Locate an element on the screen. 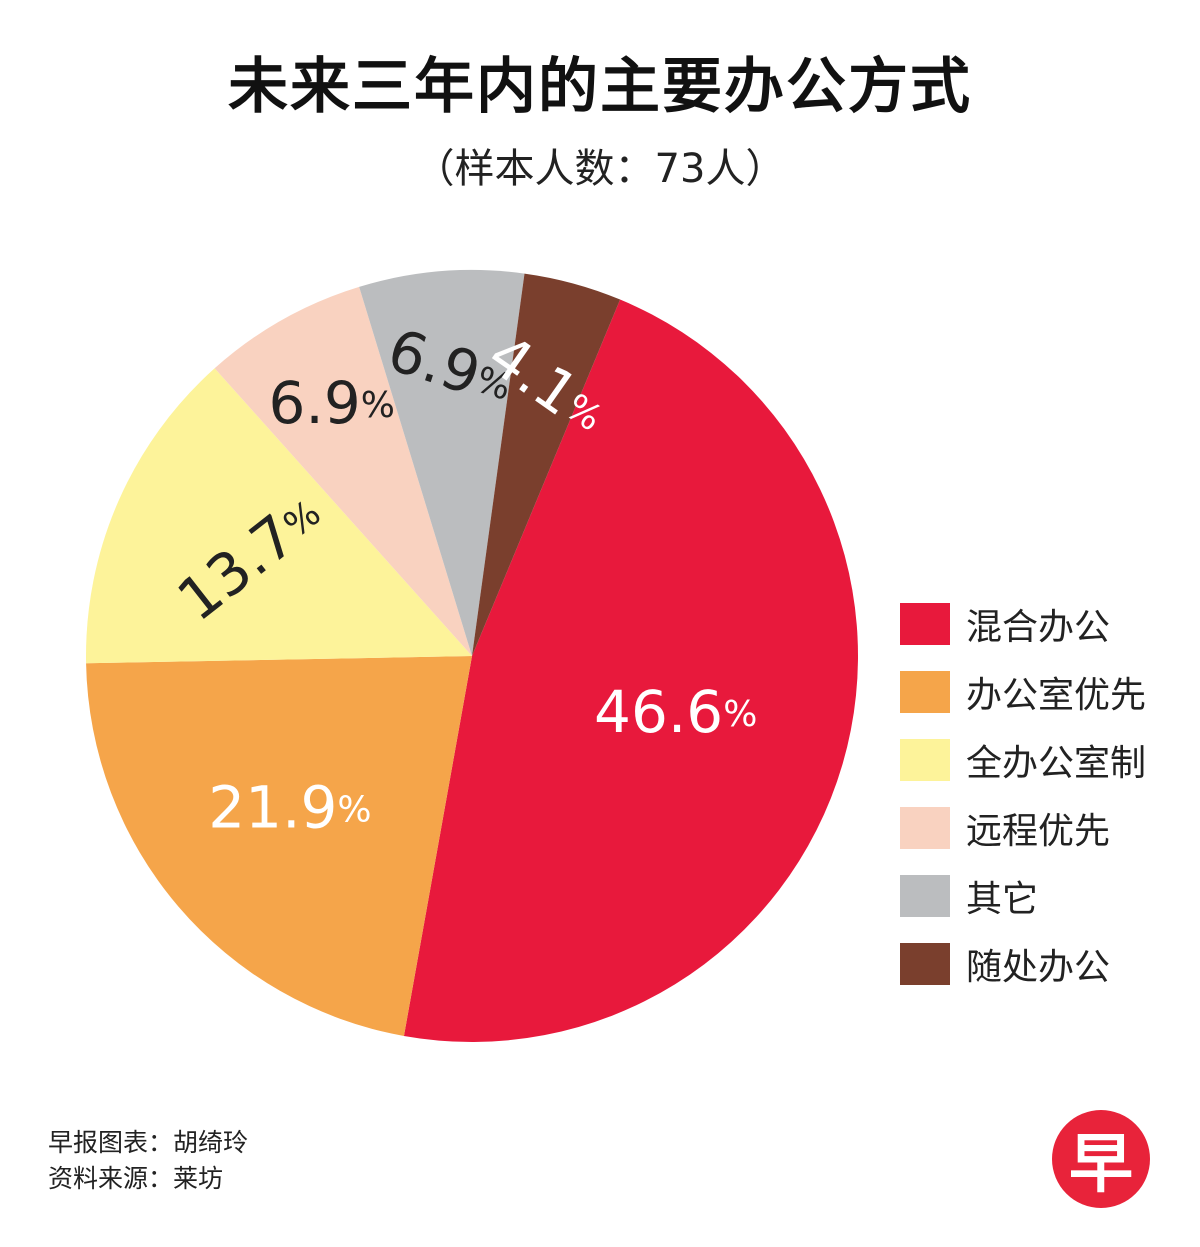 The width and height of the screenshot is (1200, 1247). legend-label: 其它 is located at coordinates (1002, 899).